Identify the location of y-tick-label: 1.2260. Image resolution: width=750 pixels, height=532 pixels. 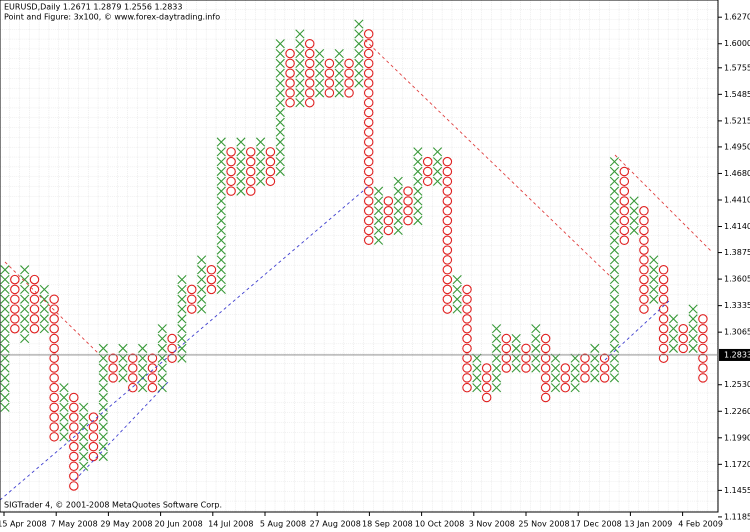
(737, 411).